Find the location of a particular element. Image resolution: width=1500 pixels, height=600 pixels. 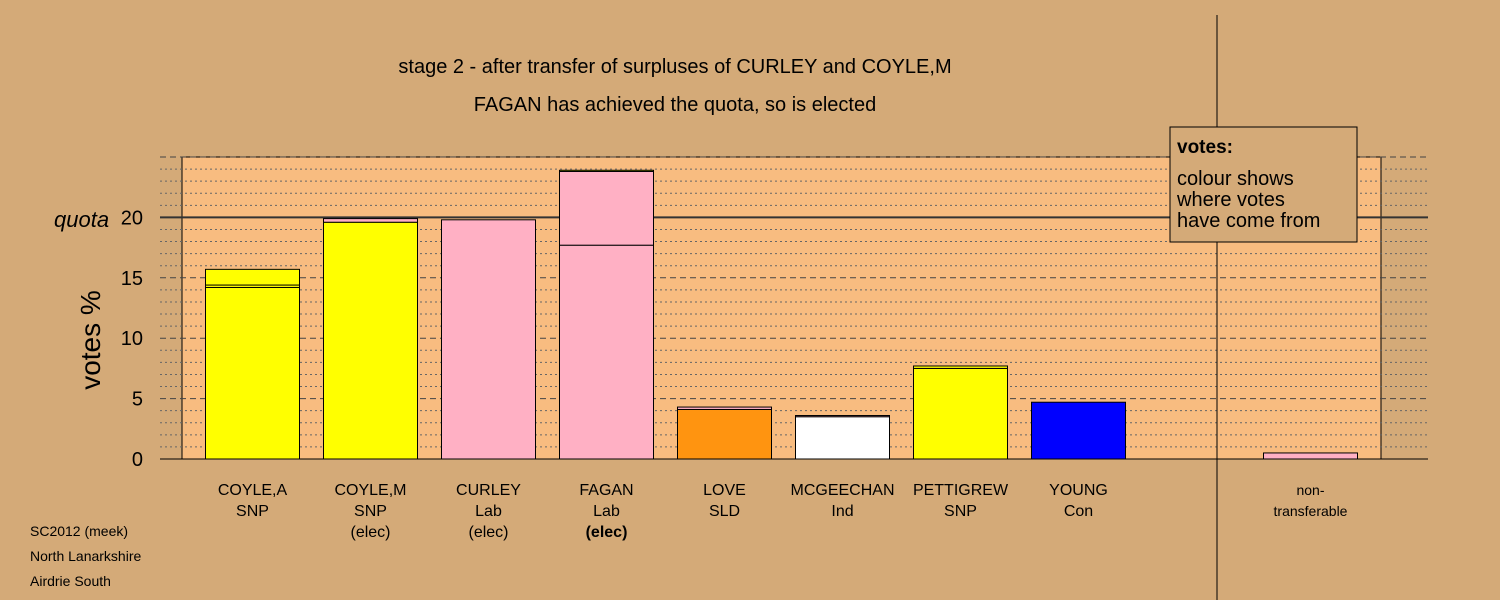

bar-pettigrew is located at coordinates (960, 412).